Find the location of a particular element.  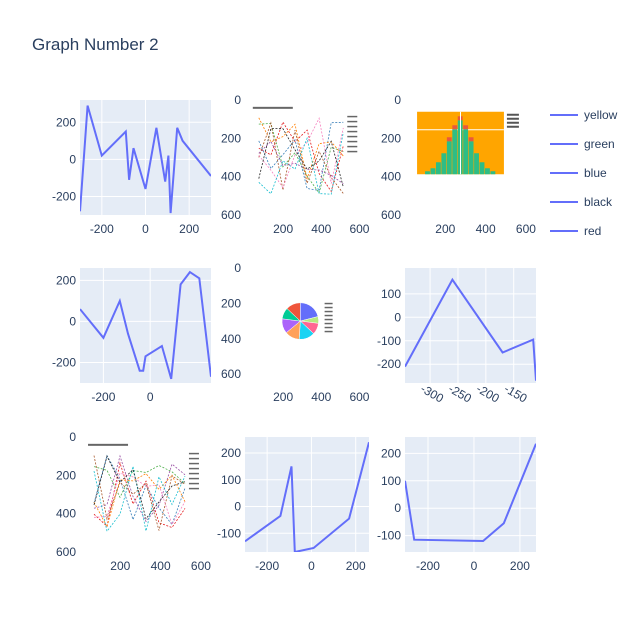

subplot-r2c1: 200 0 -200 -200 0 is located at coordinates (131, 336).